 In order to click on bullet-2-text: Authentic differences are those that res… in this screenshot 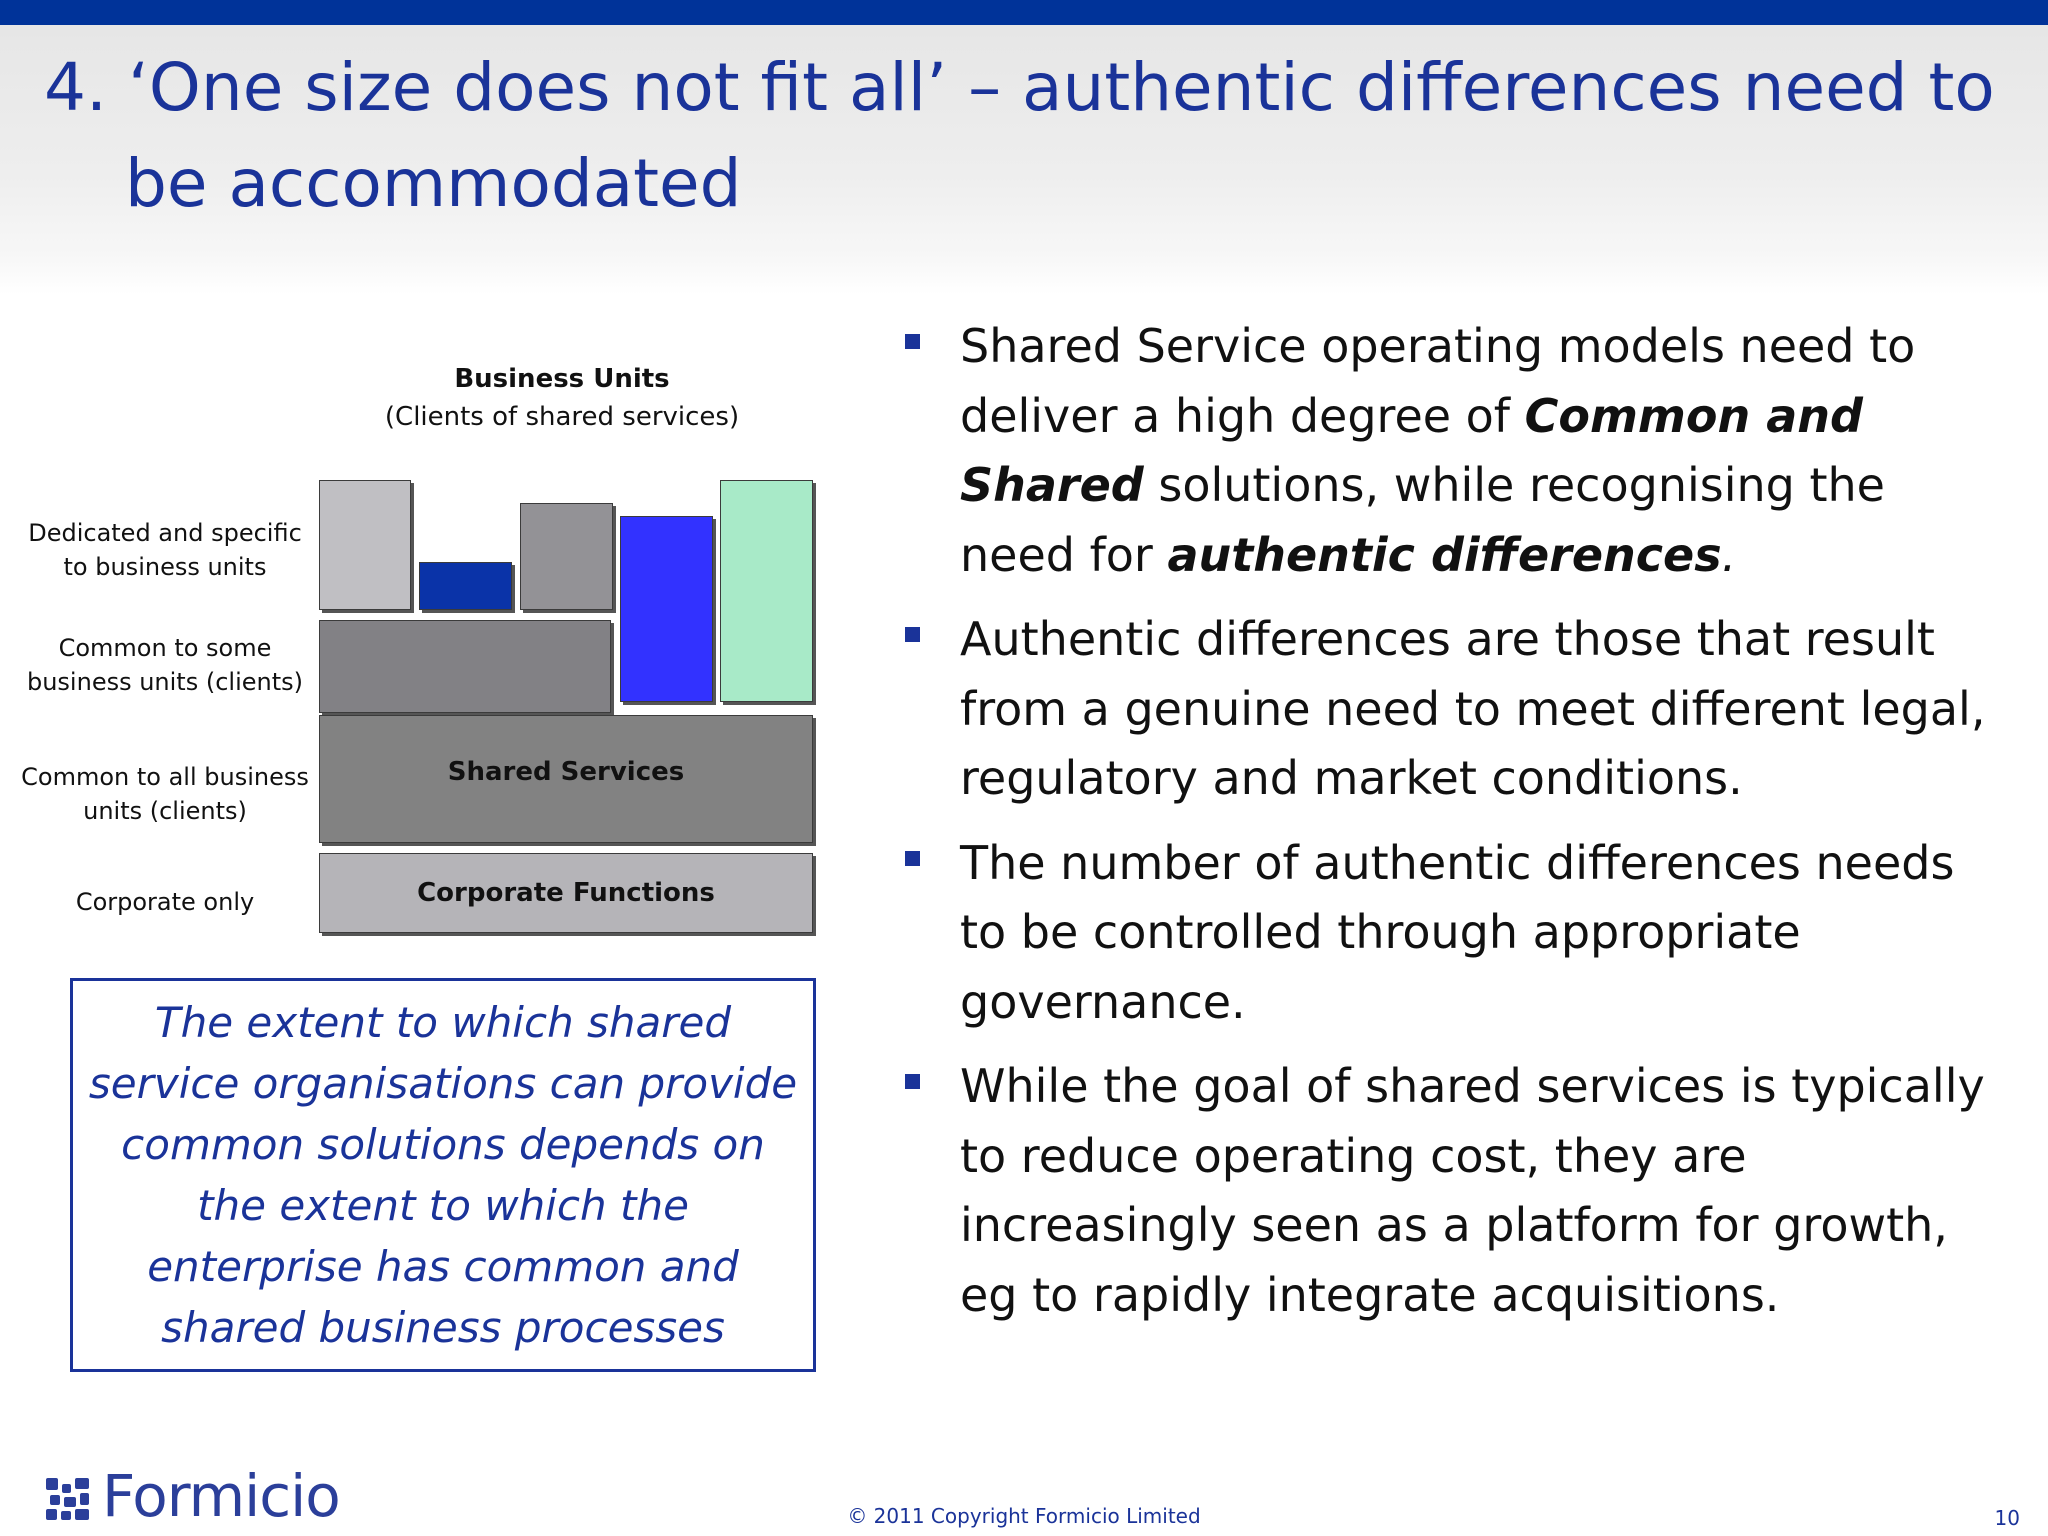, I will do `click(1473, 708)`.